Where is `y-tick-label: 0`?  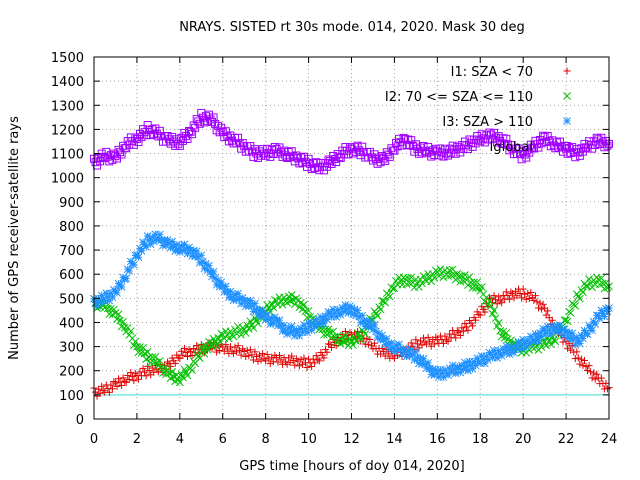 y-tick-label: 0 is located at coordinates (80, 420).